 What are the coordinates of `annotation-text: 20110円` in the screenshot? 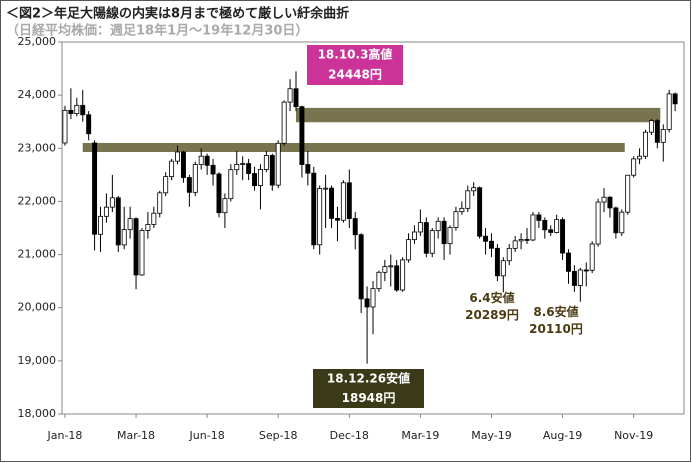 It's located at (556, 329).